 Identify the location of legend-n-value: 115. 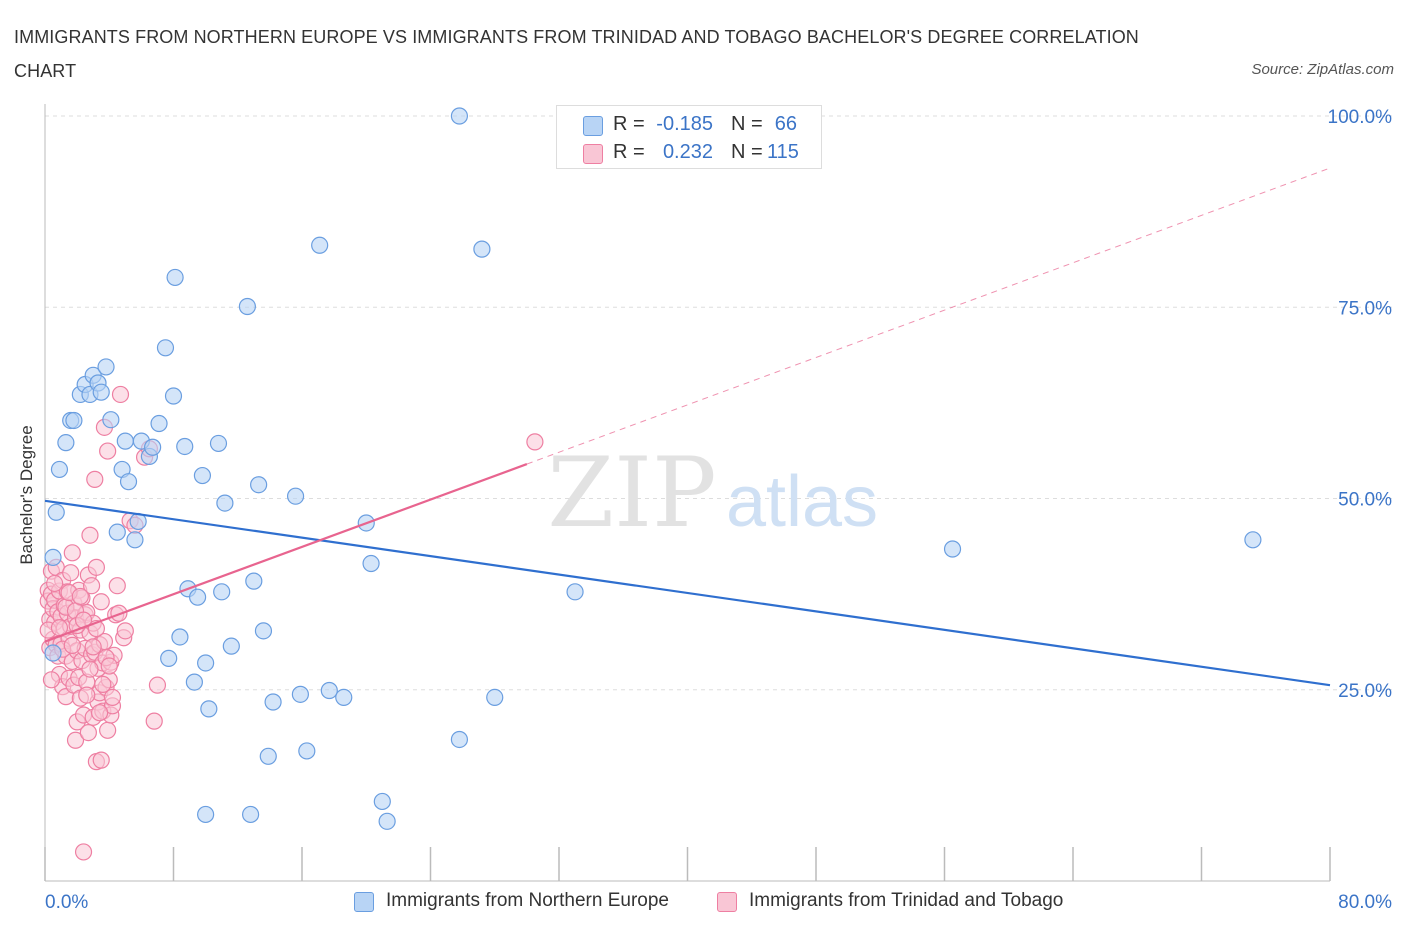
(783, 152).